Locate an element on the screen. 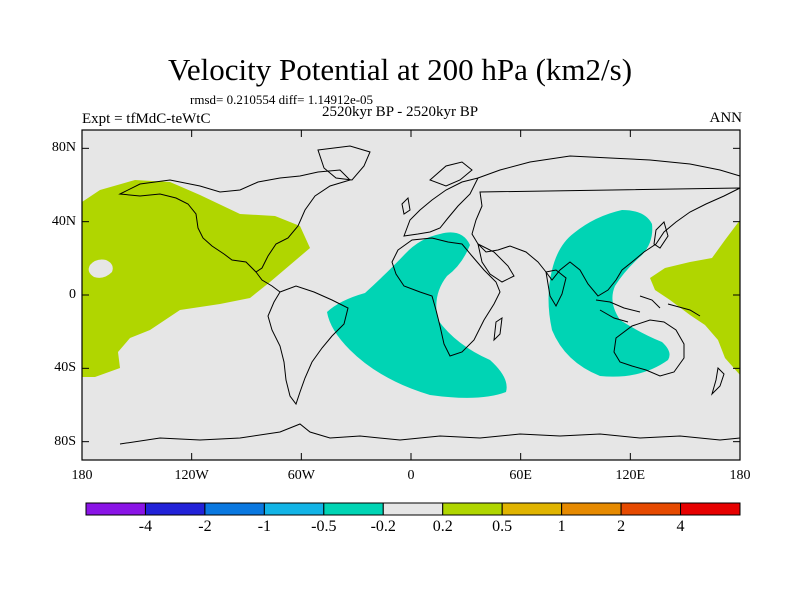  lon-tick-label: 120W is located at coordinates (191, 475).